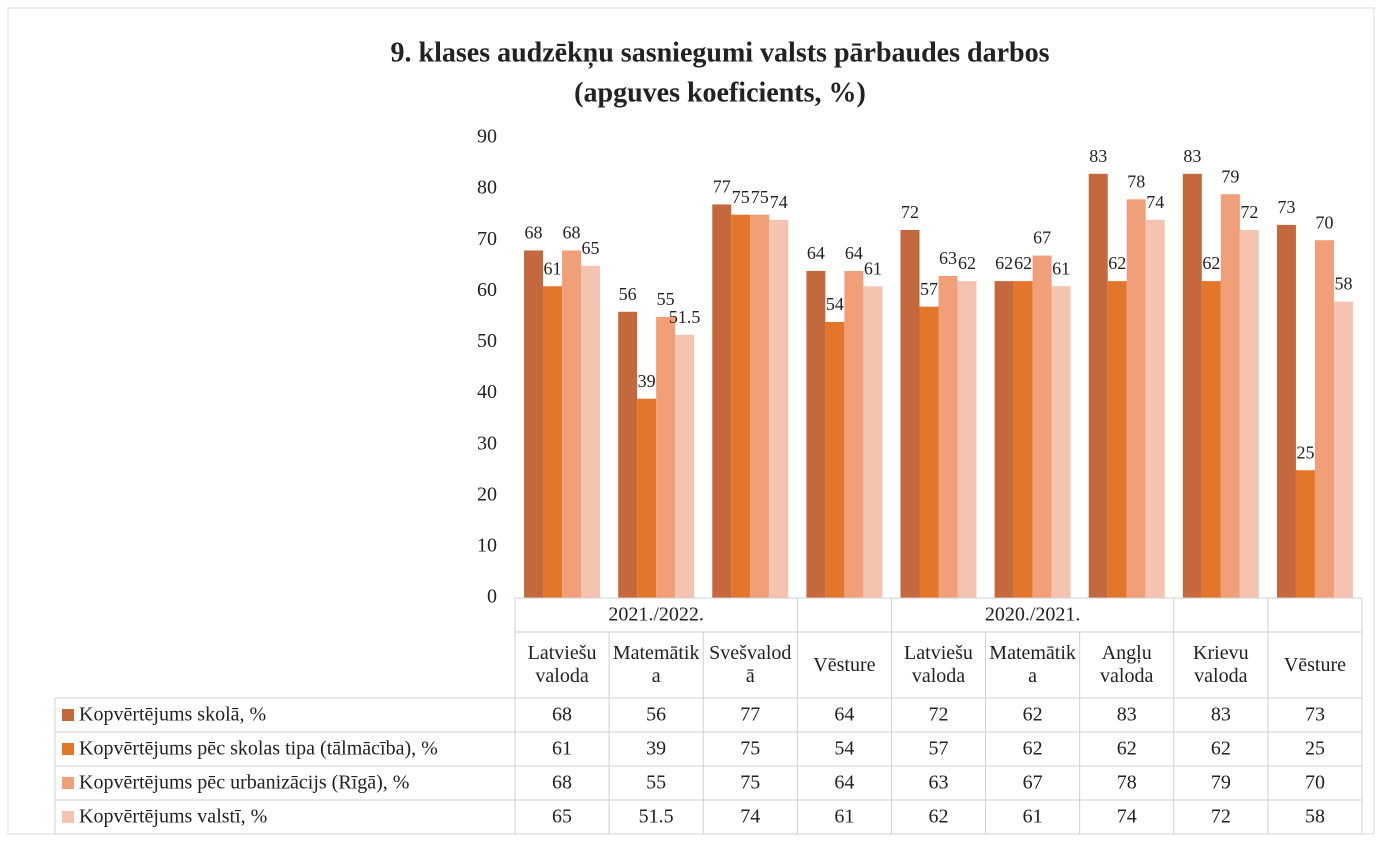  I want to click on value-label: 57, so click(929, 289).